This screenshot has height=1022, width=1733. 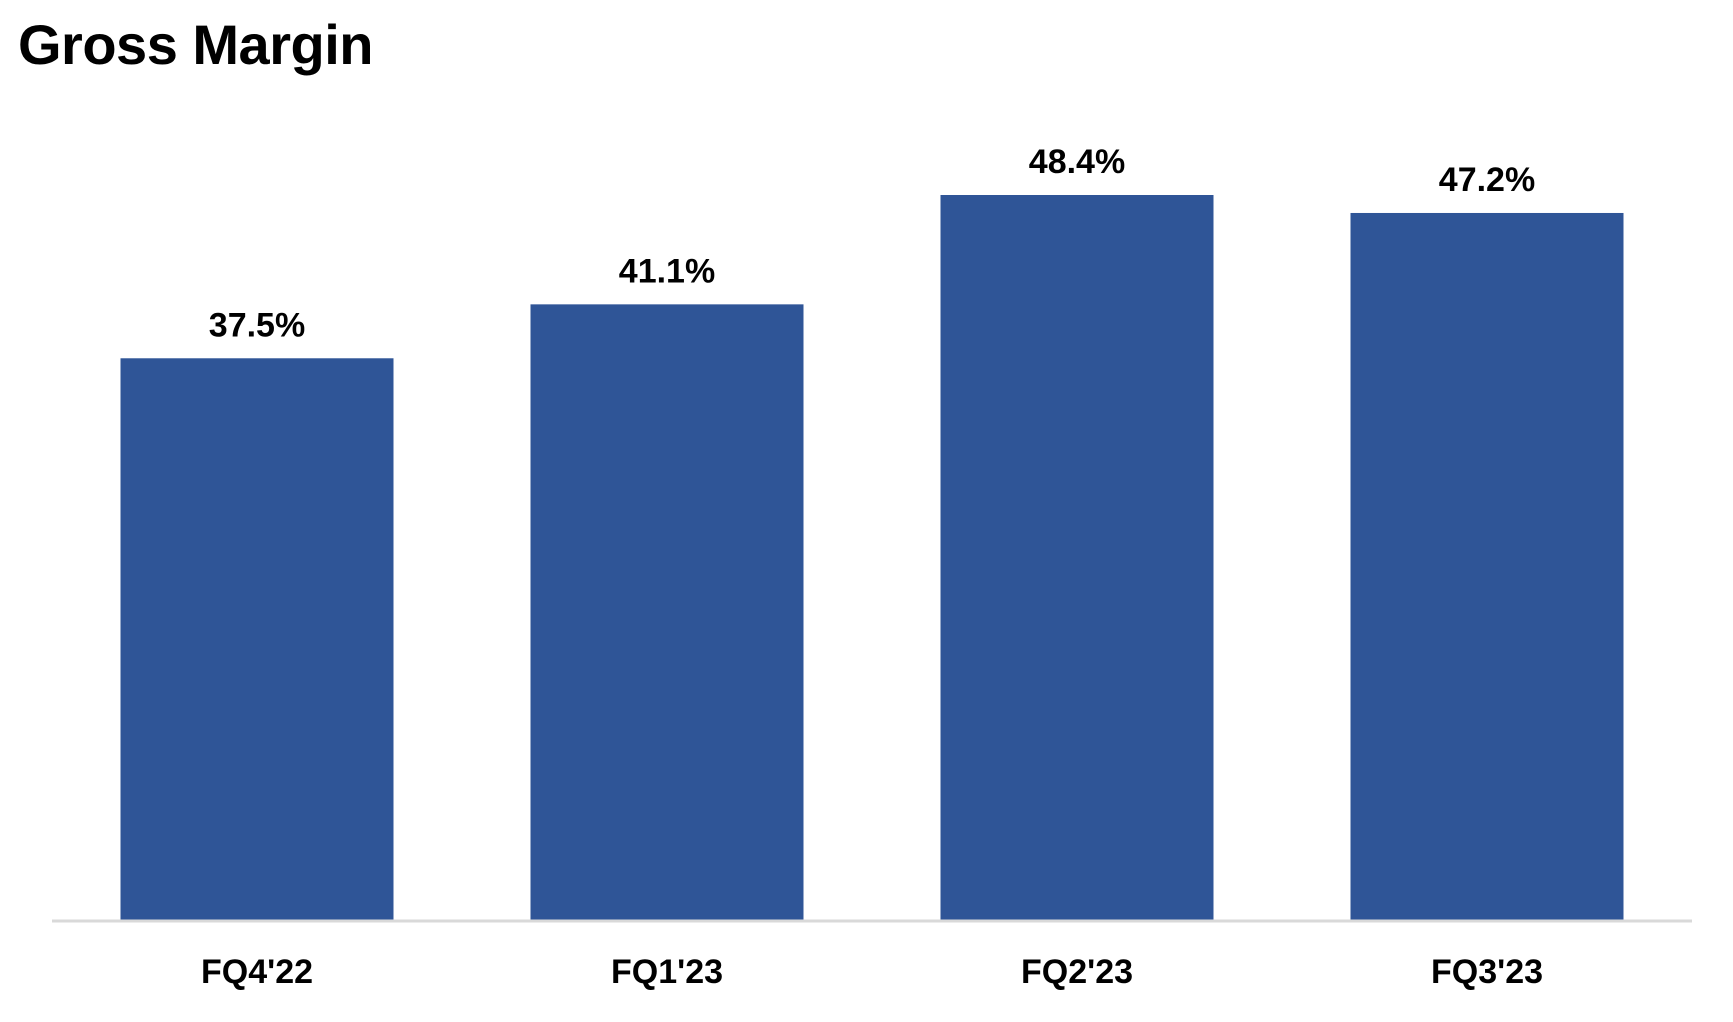 What do you see at coordinates (1077, 162) in the screenshot?
I see `data-label: 48.4%` at bounding box center [1077, 162].